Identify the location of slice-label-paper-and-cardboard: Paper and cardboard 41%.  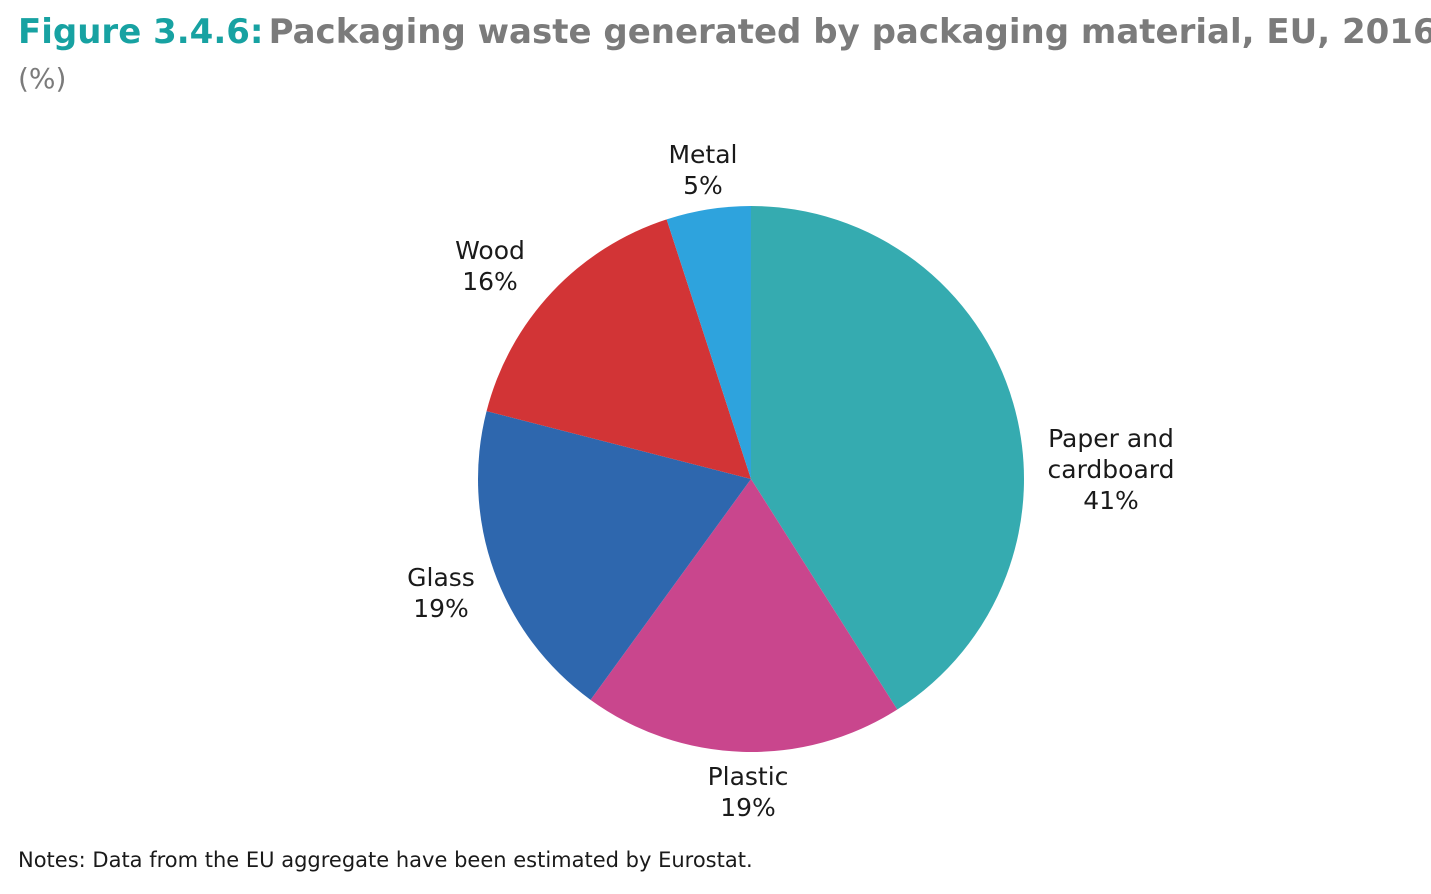
(1111, 469).